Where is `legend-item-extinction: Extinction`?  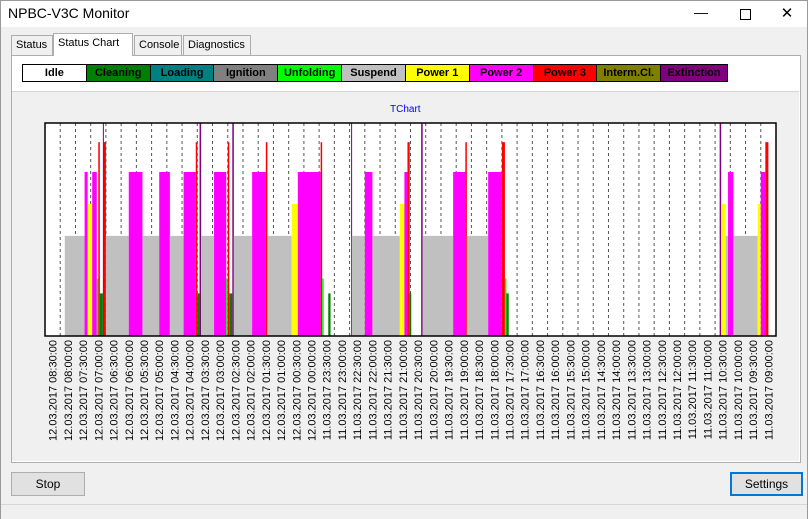
legend-item-extinction: Extinction is located at coordinates (694, 73).